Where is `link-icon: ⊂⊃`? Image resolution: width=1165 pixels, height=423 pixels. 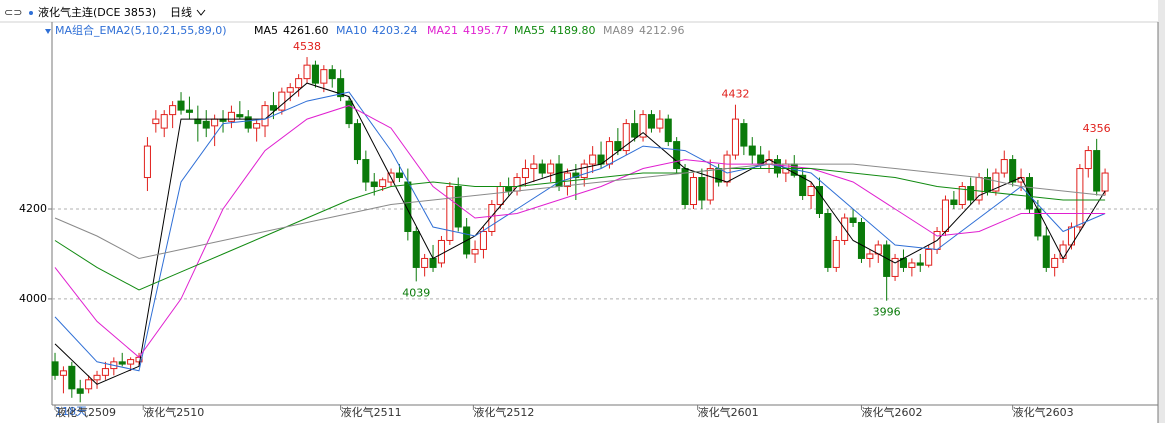 link-icon: ⊂⊃ is located at coordinates (13, 12).